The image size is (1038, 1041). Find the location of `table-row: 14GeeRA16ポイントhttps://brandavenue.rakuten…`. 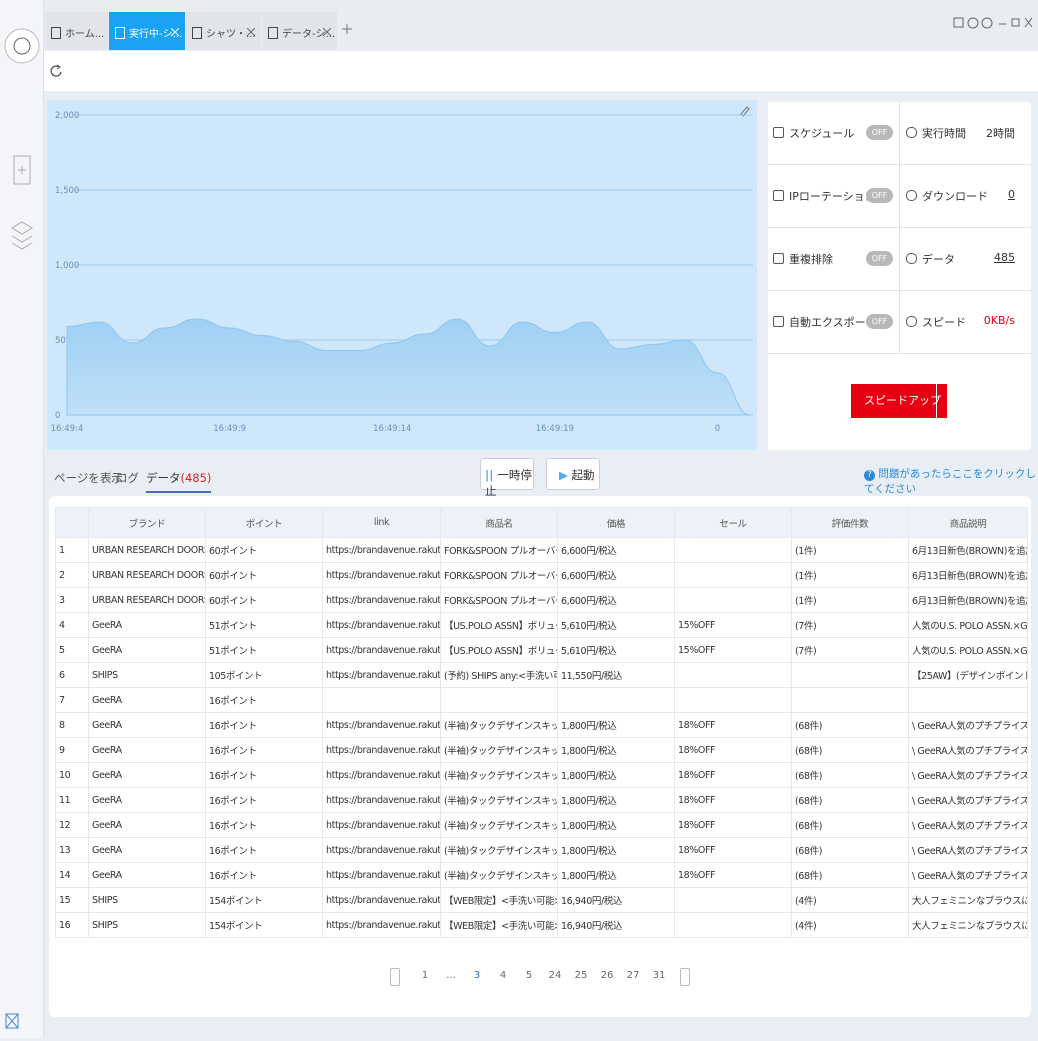

table-row: 14GeeRA16ポイントhttps://brandavenue.rakuten… is located at coordinates (541, 875).